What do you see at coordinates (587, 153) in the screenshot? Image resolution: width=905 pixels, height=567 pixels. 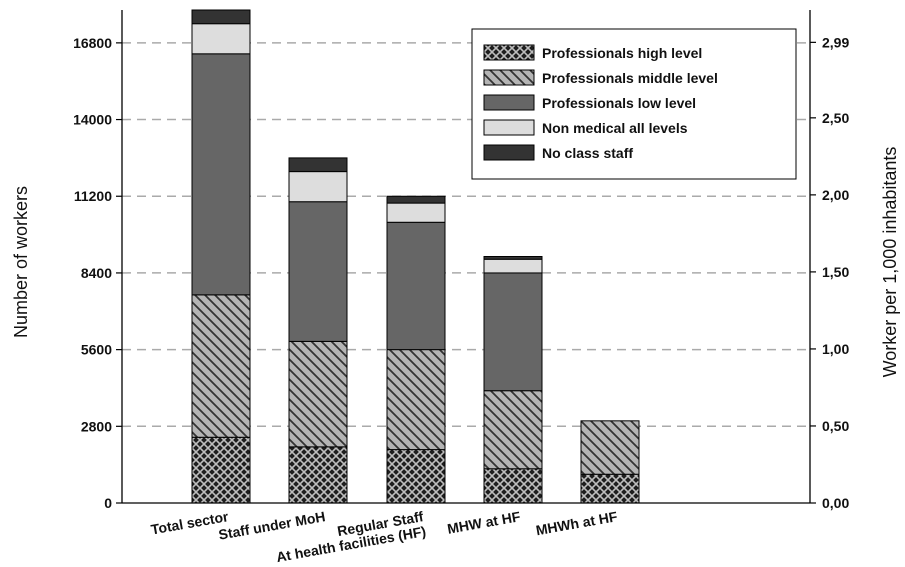 I see `legend-label: No class staff` at bounding box center [587, 153].